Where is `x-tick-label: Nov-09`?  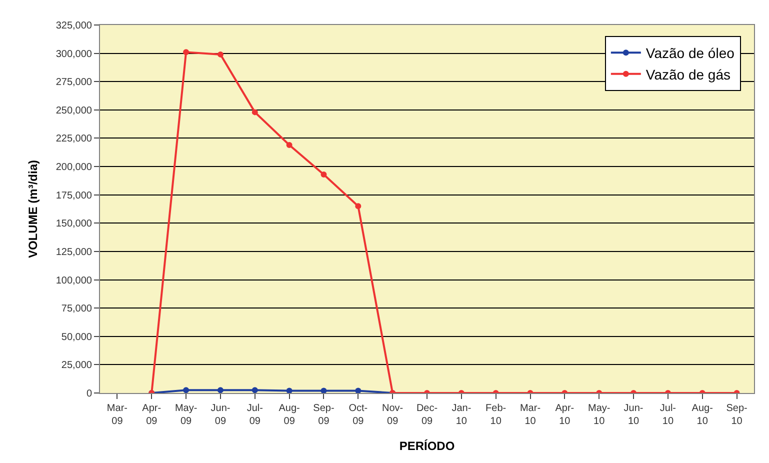 x-tick-label: Nov-09 is located at coordinates (393, 415).